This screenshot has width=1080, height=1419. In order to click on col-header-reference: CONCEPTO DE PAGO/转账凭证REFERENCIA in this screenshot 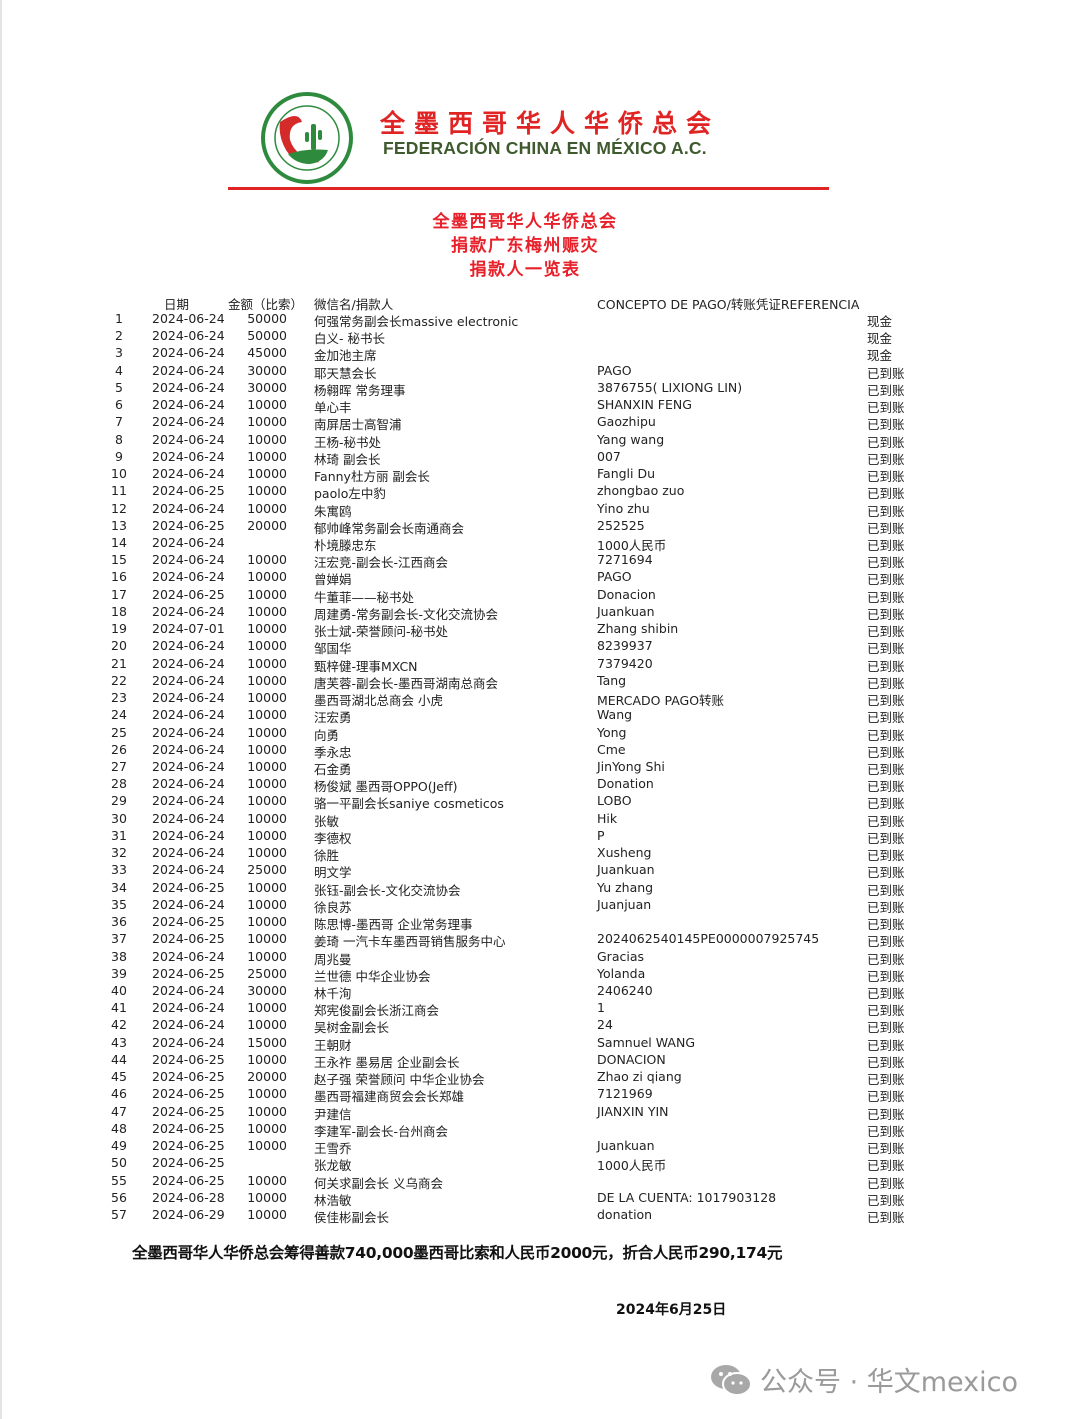, I will do `click(728, 304)`.